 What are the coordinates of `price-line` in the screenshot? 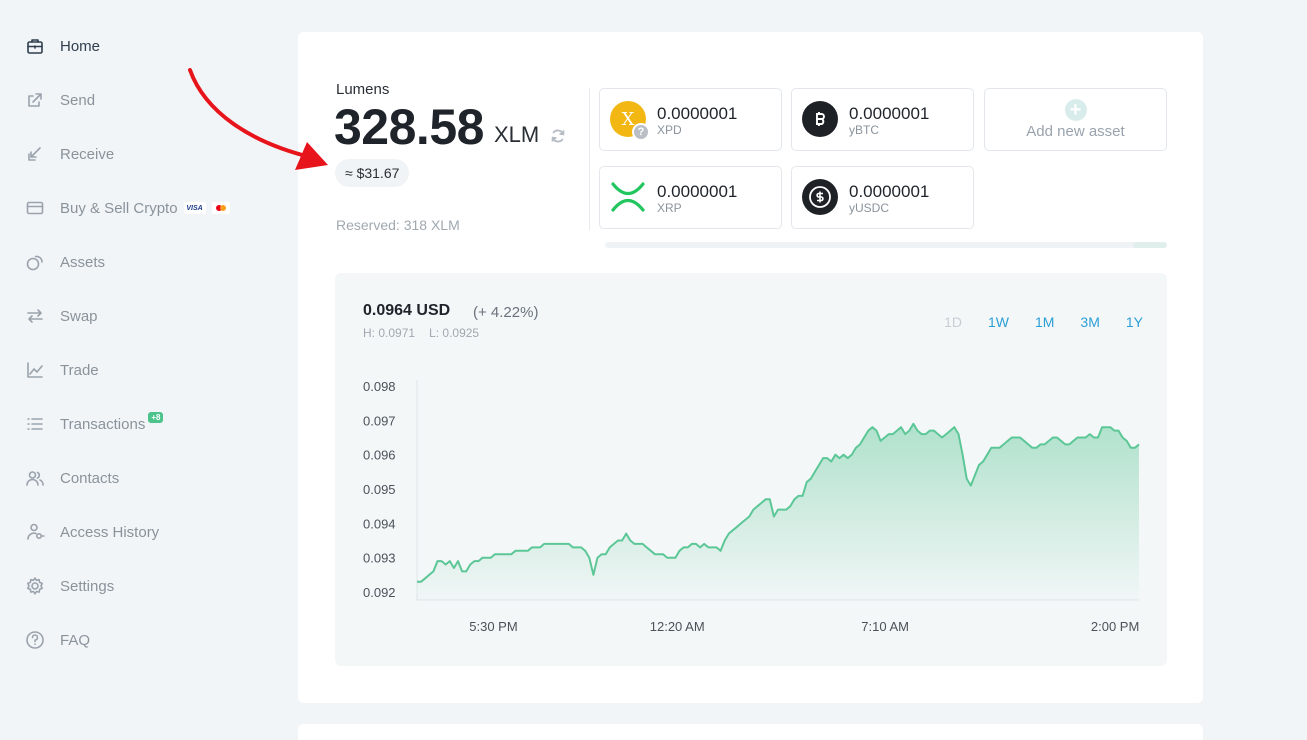 It's located at (778, 502).